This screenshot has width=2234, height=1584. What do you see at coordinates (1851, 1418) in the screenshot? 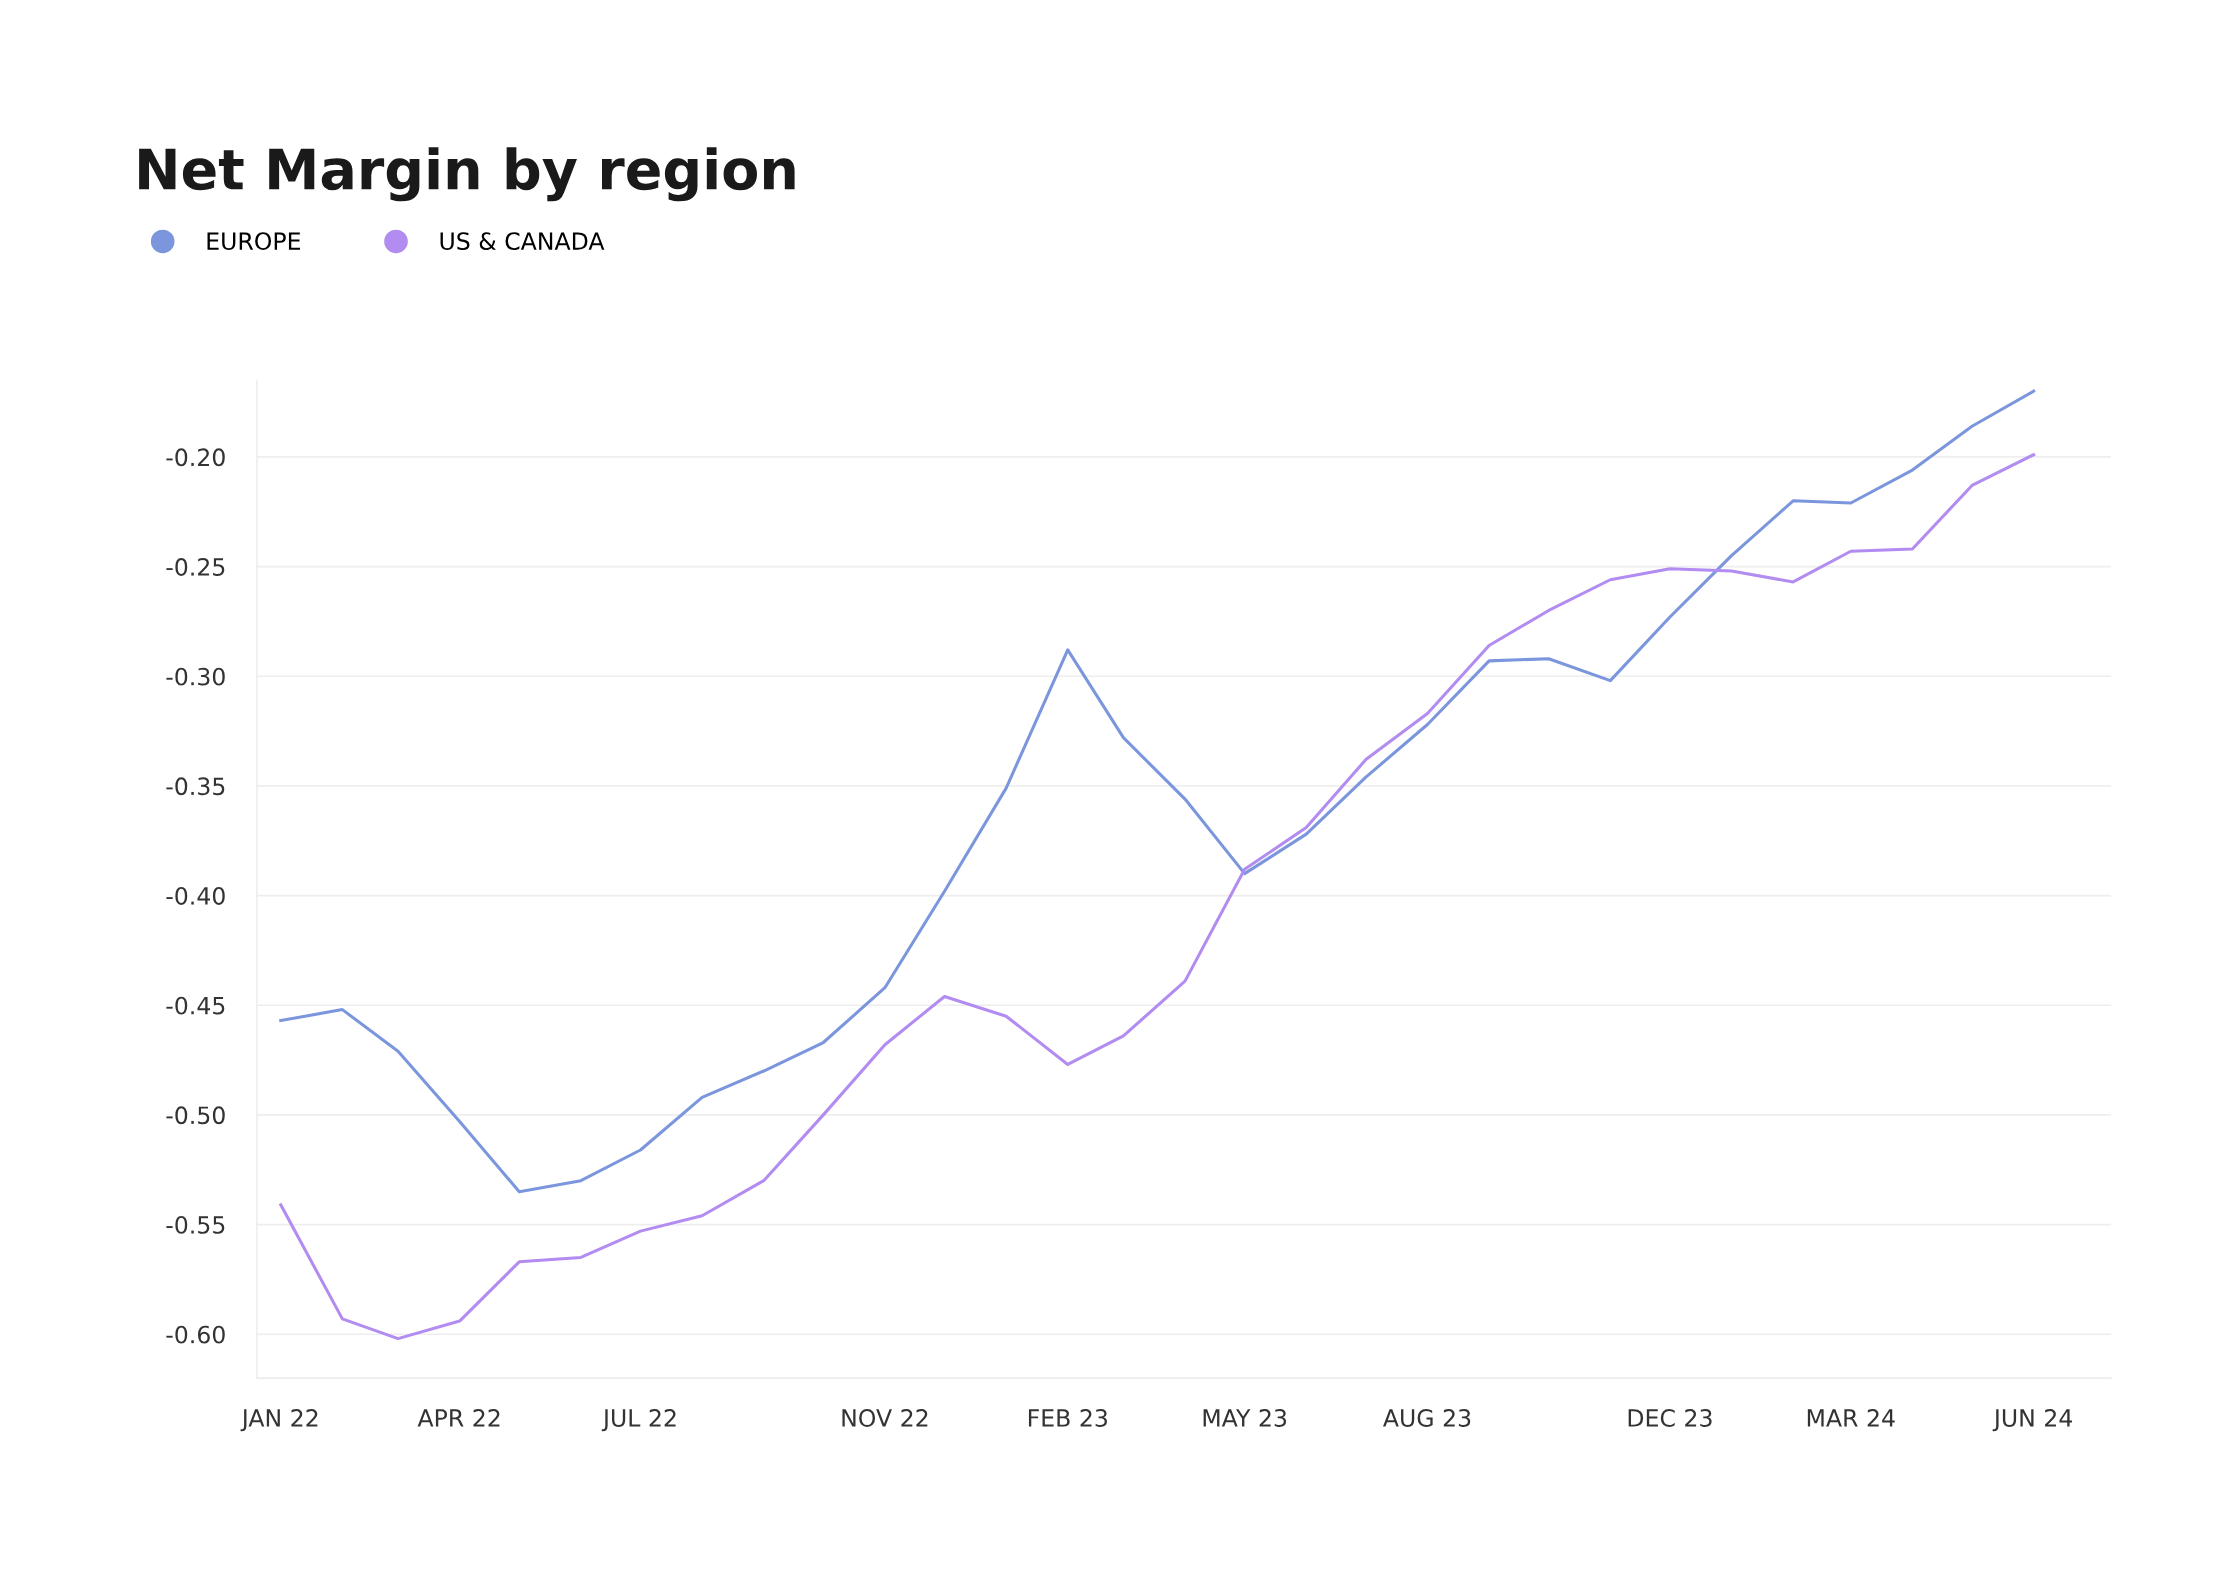
I see `x-tick-label: MAR 24` at bounding box center [1851, 1418].